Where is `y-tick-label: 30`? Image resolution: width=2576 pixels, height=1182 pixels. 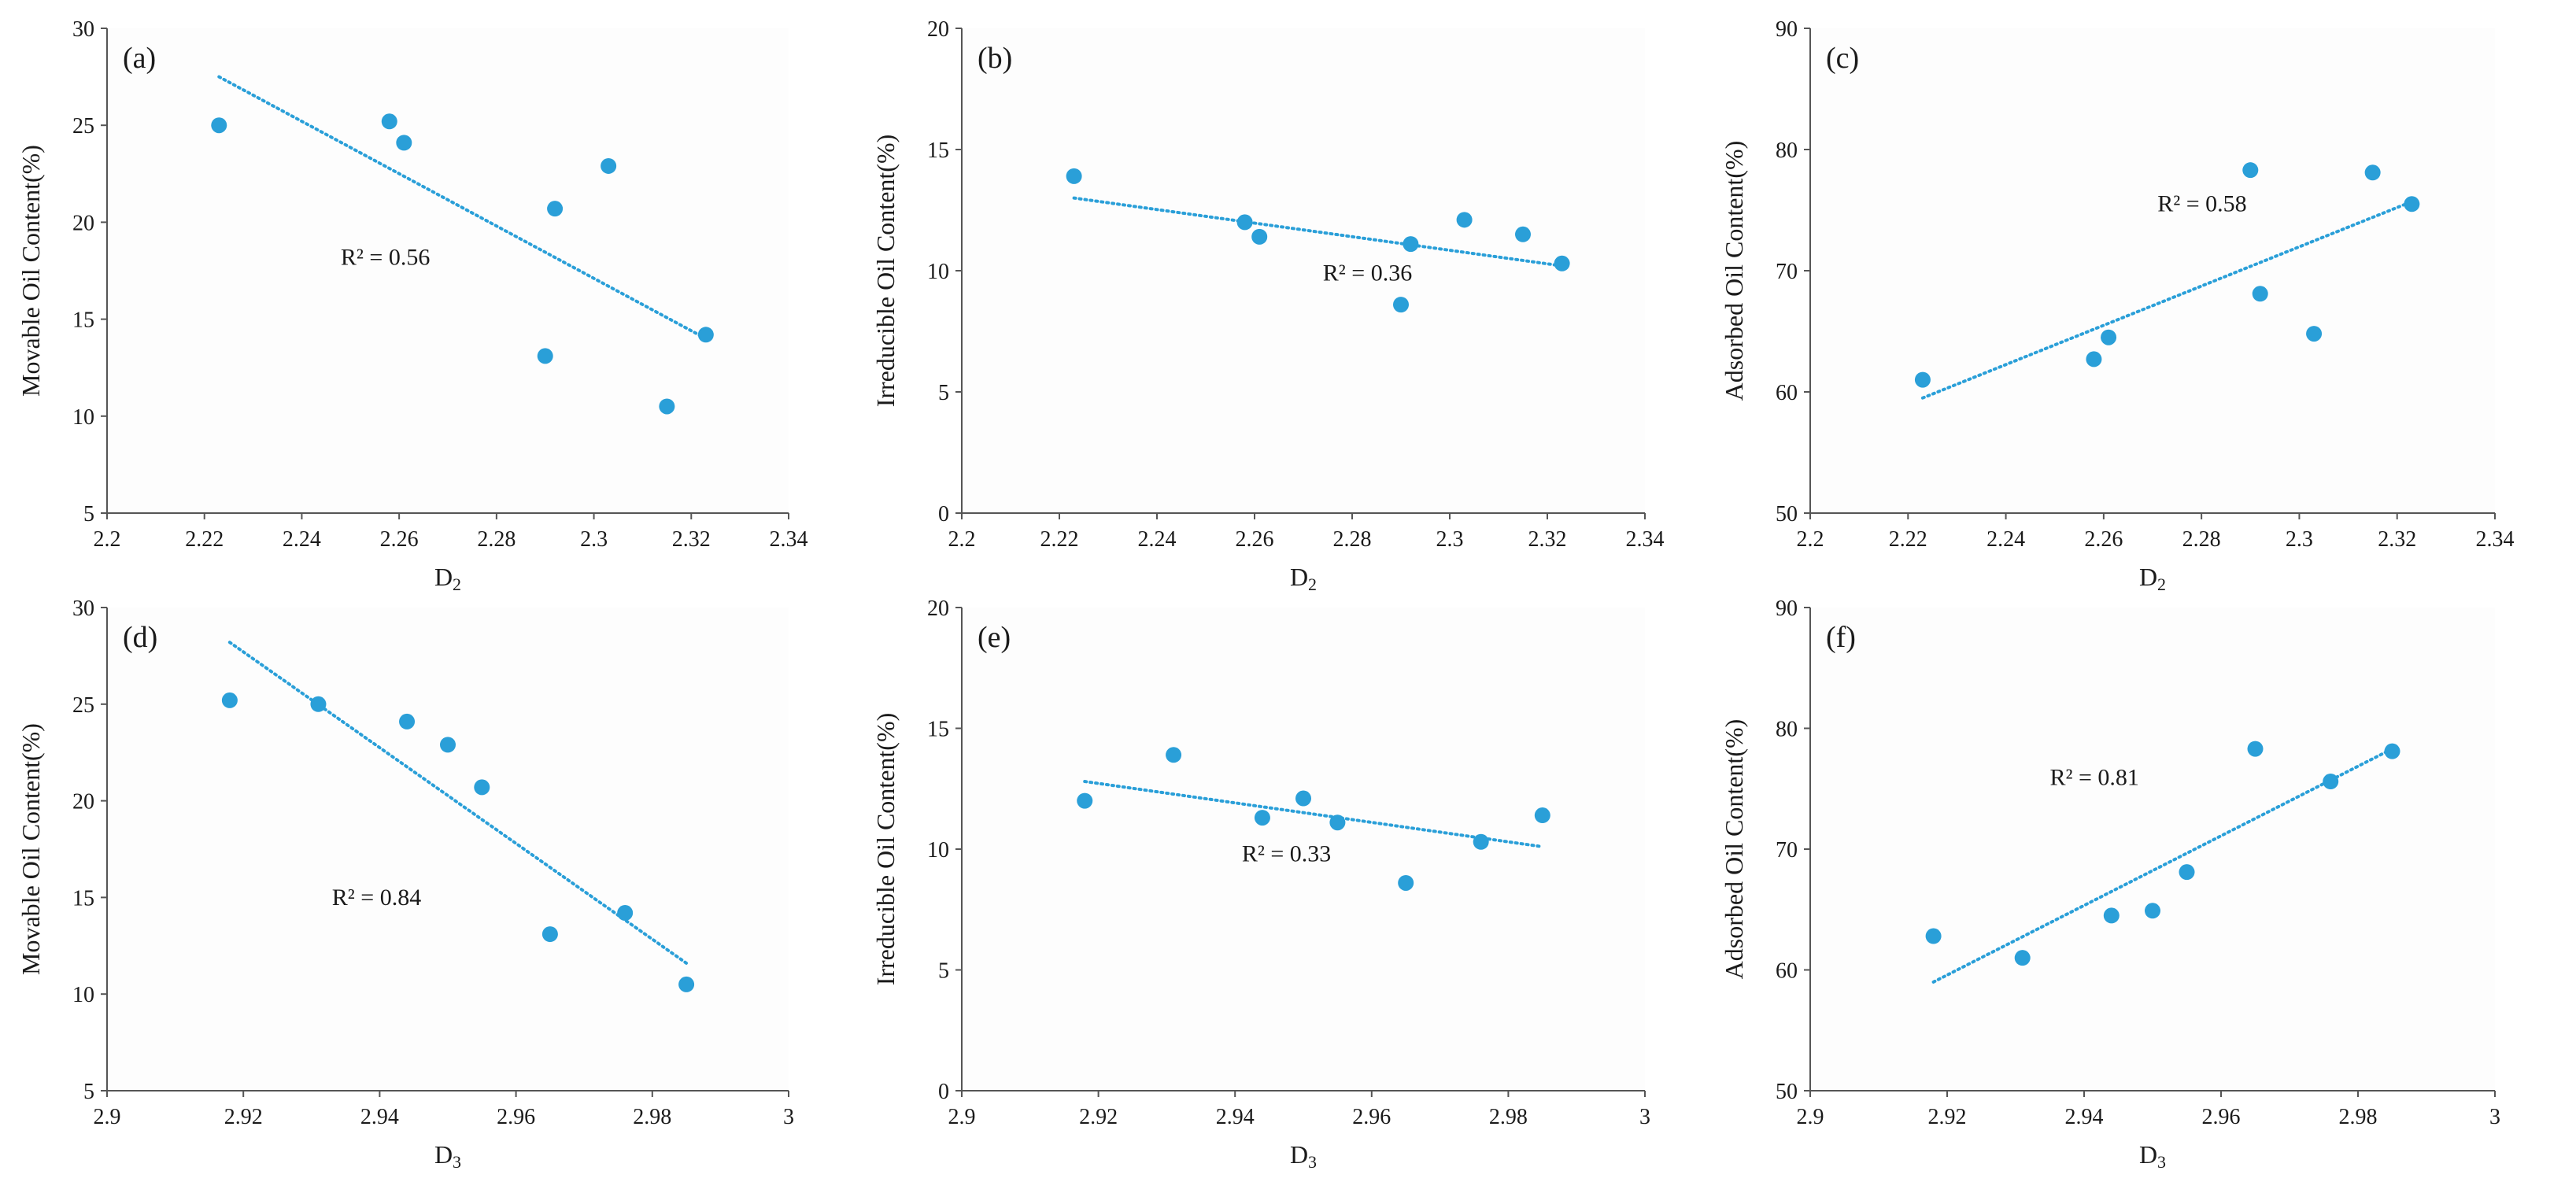 y-tick-label: 30 is located at coordinates (83, 30).